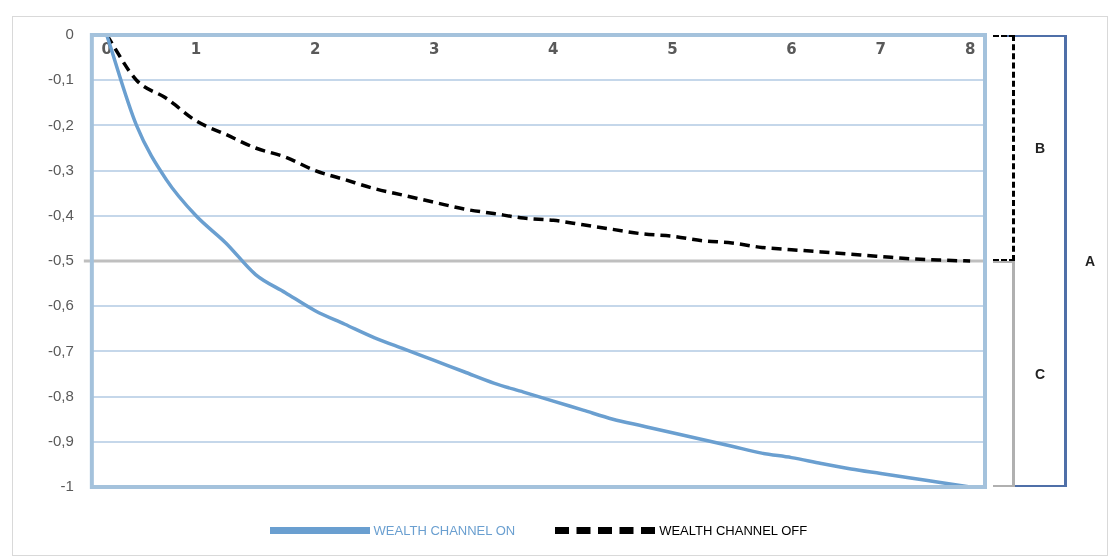 This screenshot has height=560, width=1110. I want to click on x-tick-label: 3, so click(434, 48).